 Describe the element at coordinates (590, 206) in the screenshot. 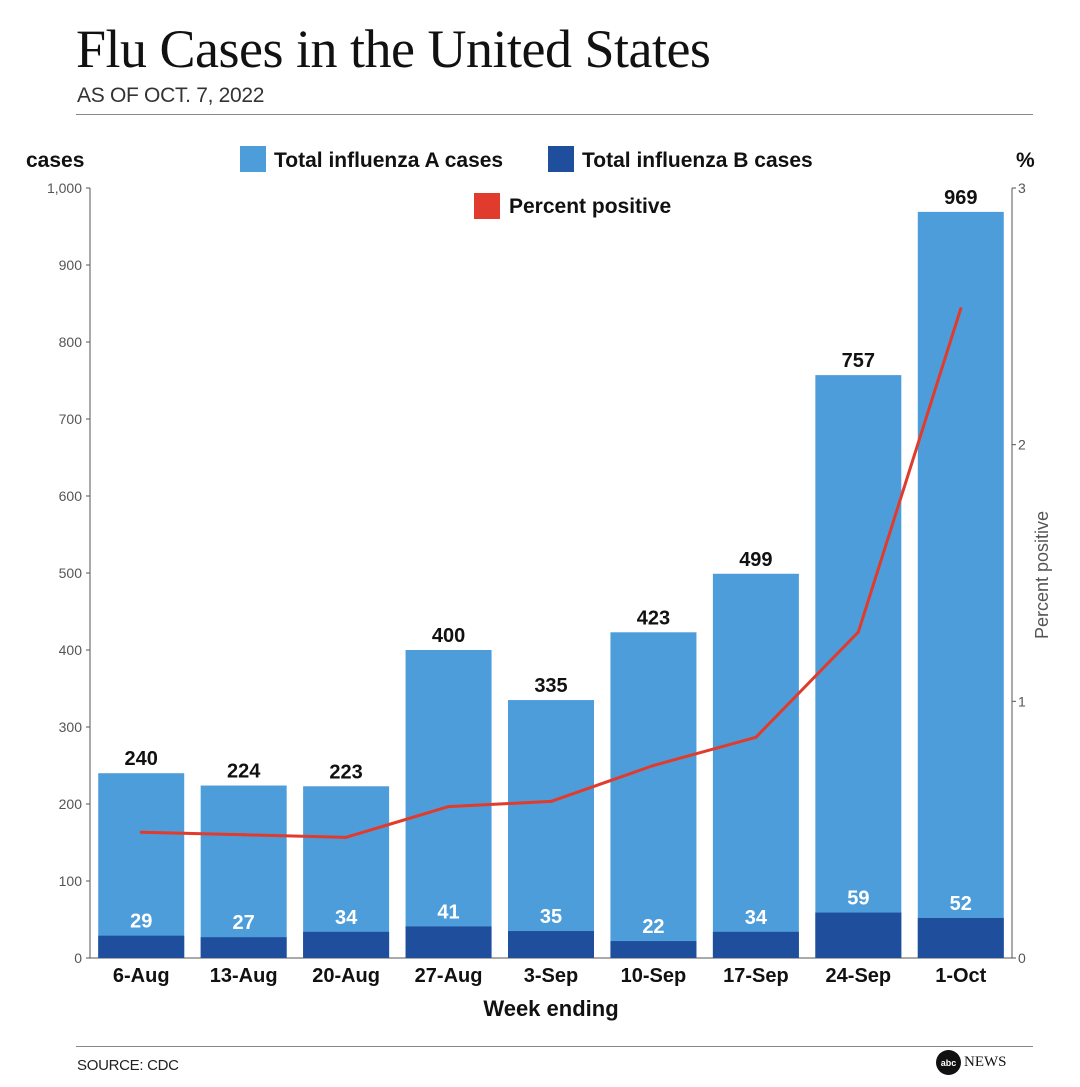

I see `legend-label-percent-positive: Percent positive` at that location.